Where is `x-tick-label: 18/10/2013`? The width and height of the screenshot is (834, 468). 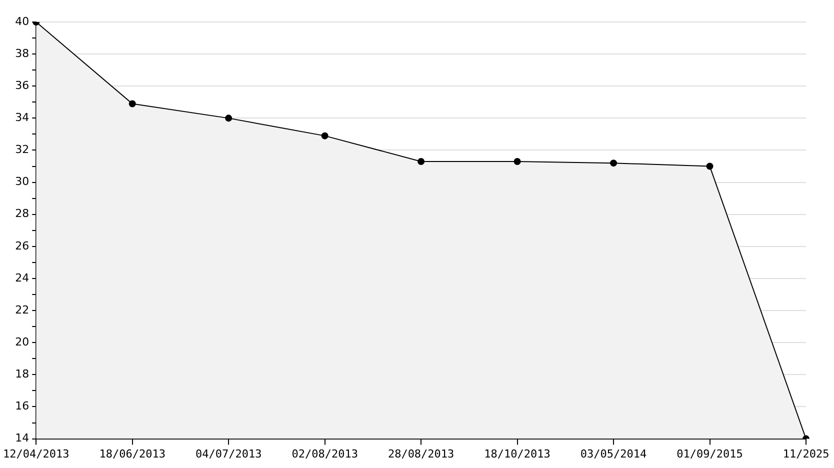
x-tick-label: 18/10/2013 is located at coordinates (517, 453).